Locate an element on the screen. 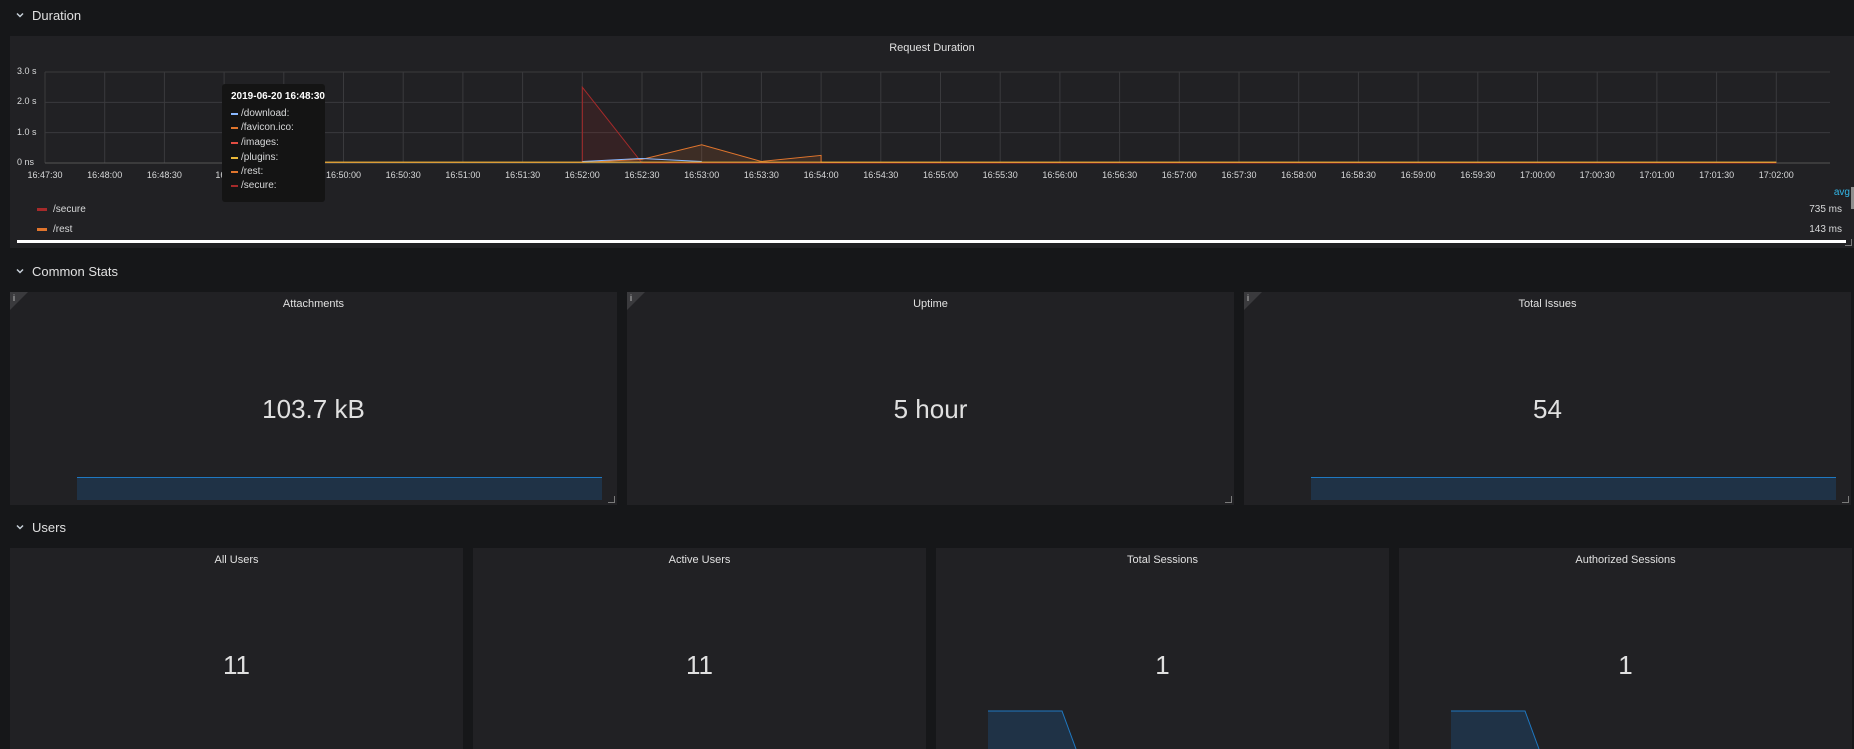  authorized-sessions-panel: Authorized Sessions 1 is located at coordinates (1625, 648).